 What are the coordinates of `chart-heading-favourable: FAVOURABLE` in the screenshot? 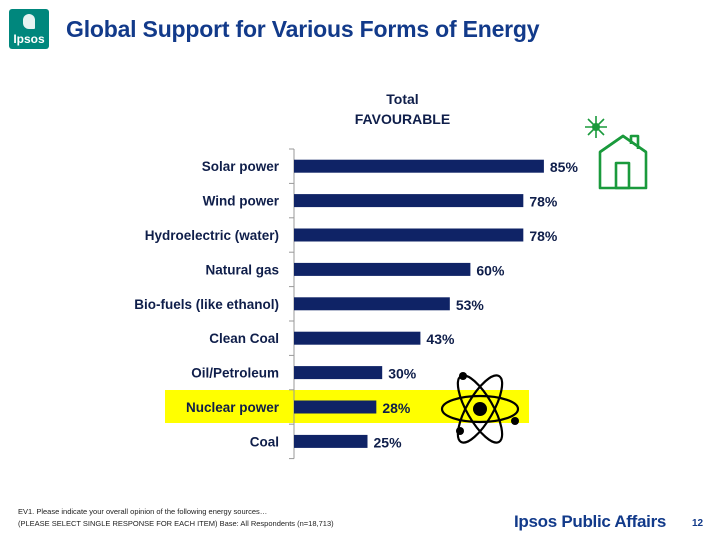 It's located at (402, 119).